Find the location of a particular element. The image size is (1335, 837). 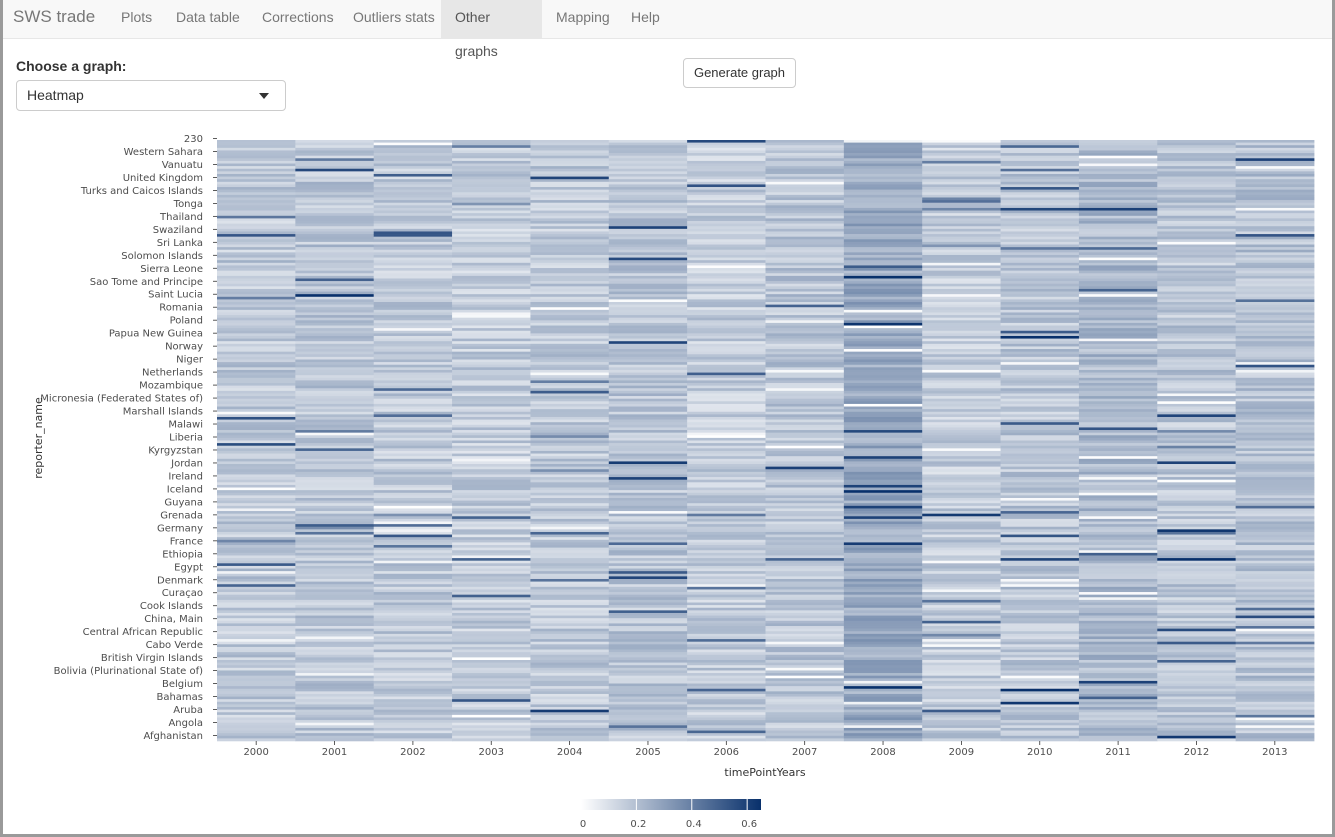

generate-graph-button: Generate graph is located at coordinates (739, 73).